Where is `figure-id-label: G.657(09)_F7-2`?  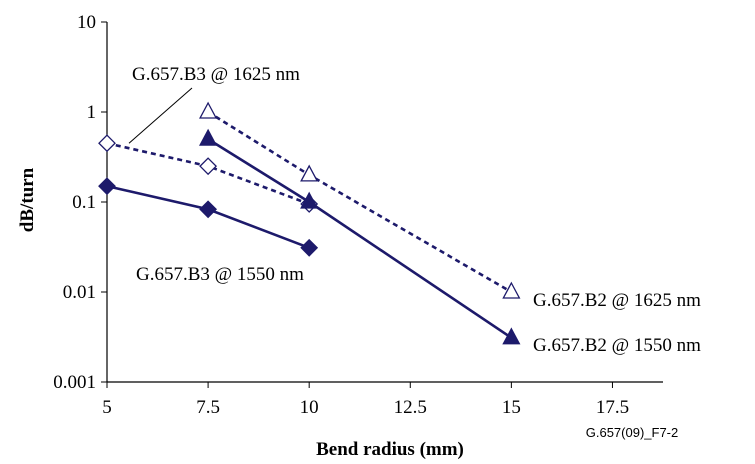
figure-id-label: G.657(09)_F7-2 is located at coordinates (632, 432).